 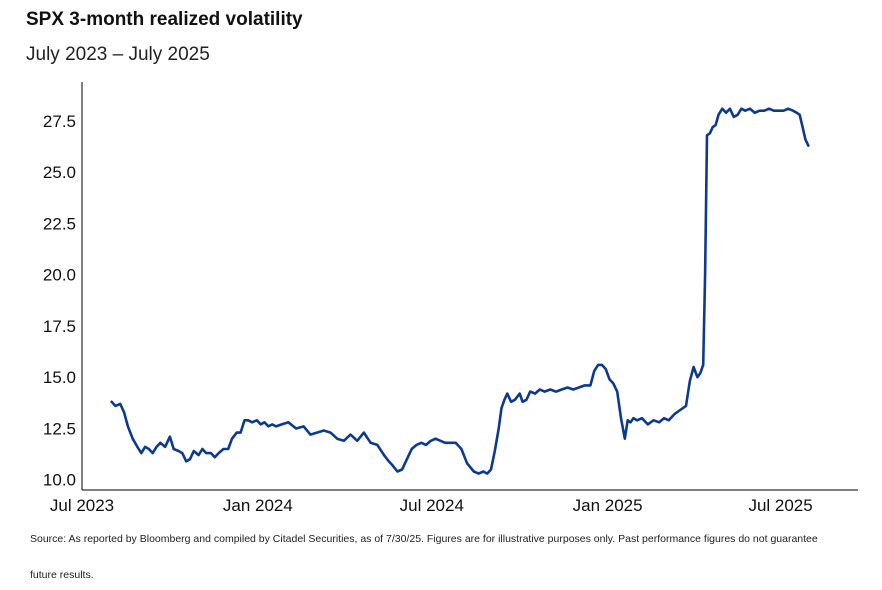 I want to click on y-tick-label: 12.5, so click(x=59, y=428).